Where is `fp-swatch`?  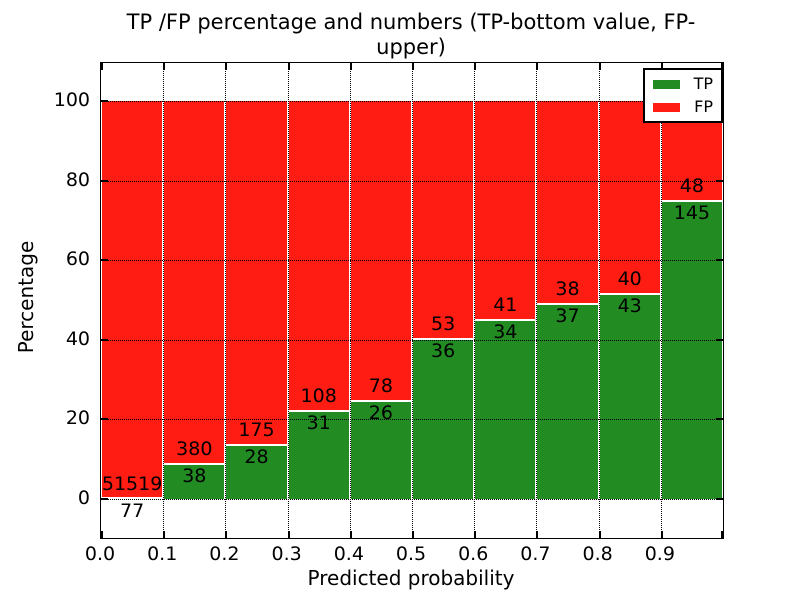 fp-swatch is located at coordinates (666, 107).